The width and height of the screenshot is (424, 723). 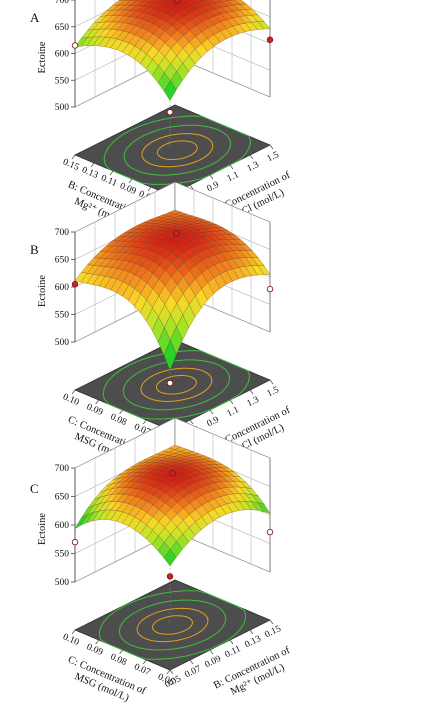 What do you see at coordinates (233, 652) in the screenshot?
I see `x-tick-label: 0.11` at bounding box center [233, 652].